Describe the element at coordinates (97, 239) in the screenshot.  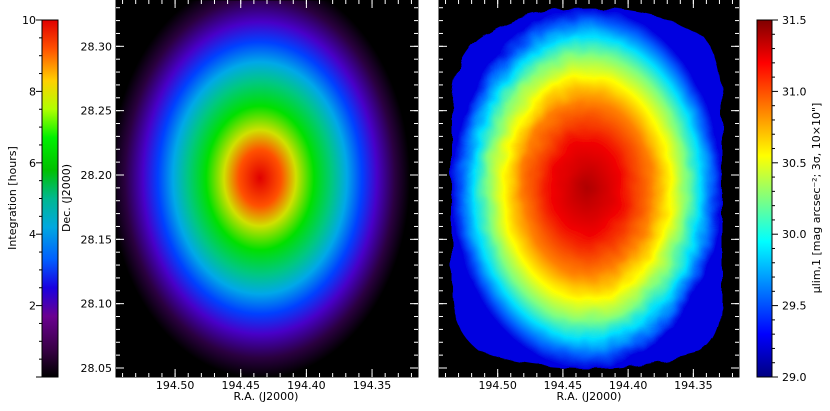
I see `y-tick-label: 28.15` at that location.